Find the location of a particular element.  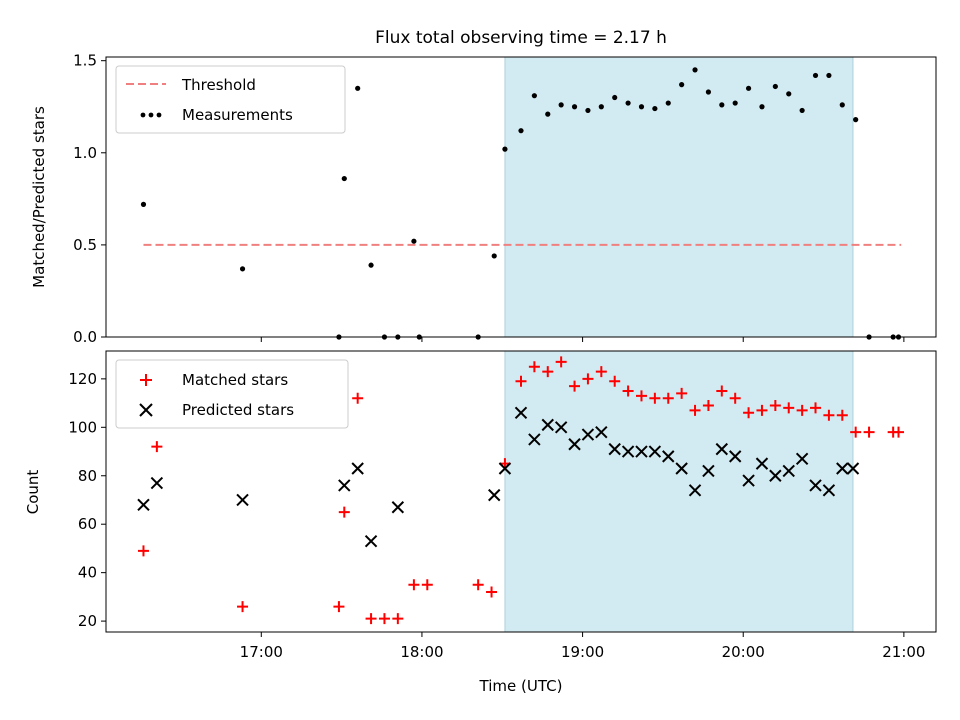

x-axis-label: Time (UTC) is located at coordinates (521, 686).